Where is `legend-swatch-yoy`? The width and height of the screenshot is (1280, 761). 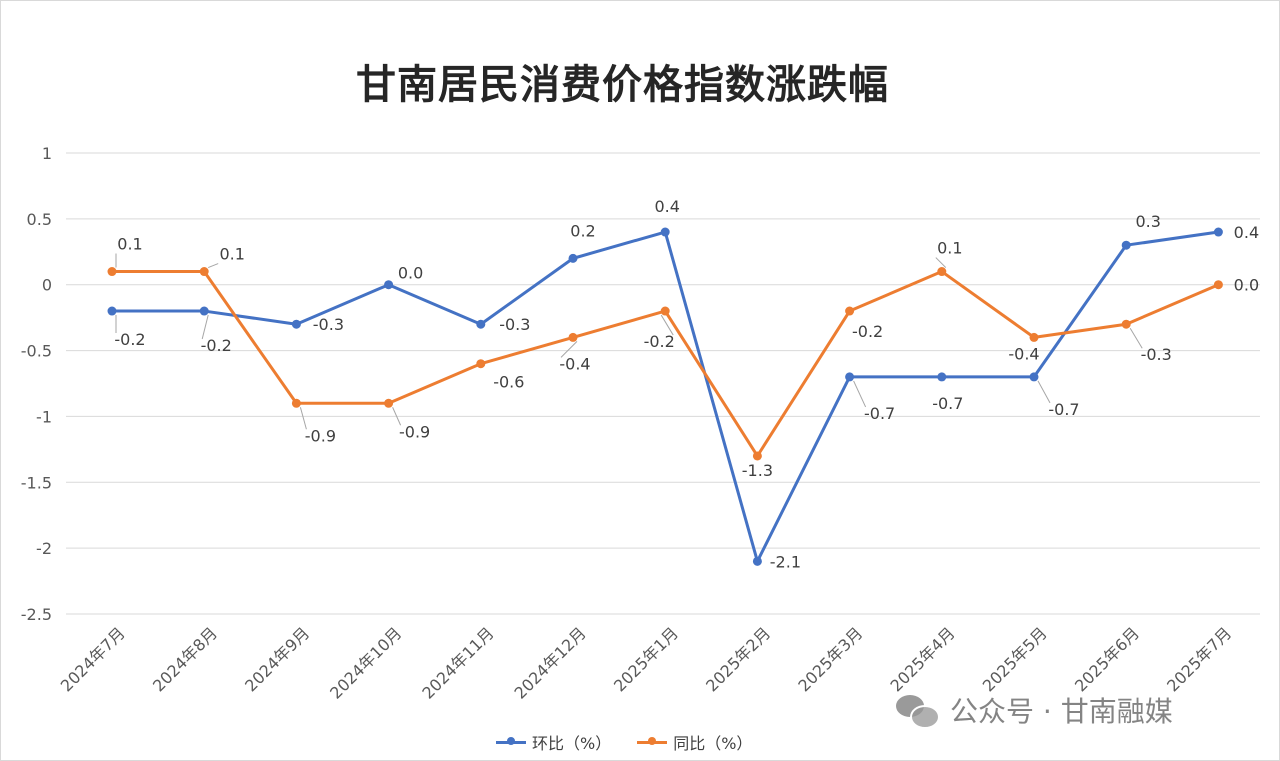
legend-swatch-yoy is located at coordinates (652, 741).